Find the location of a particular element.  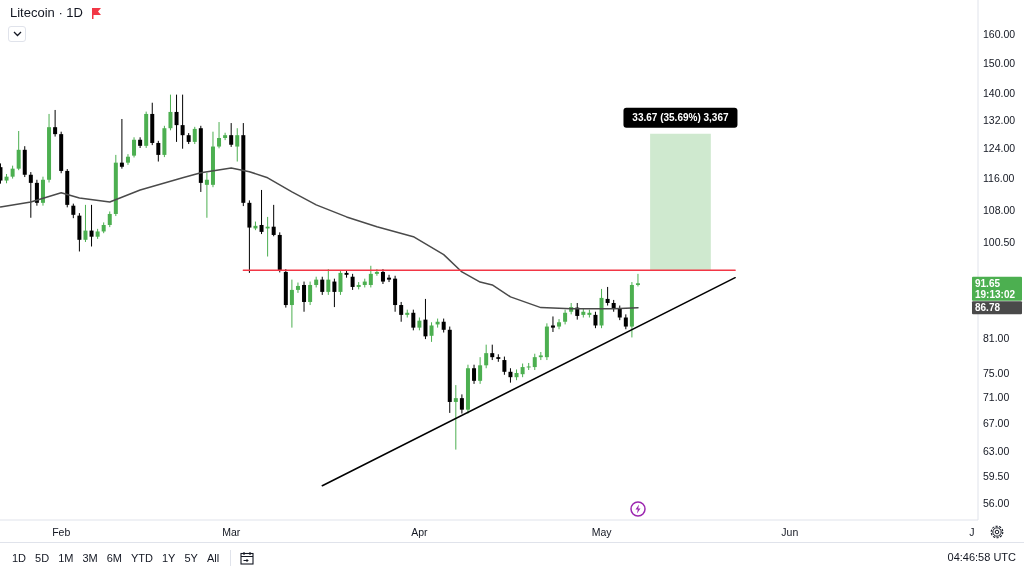

y-tick-label: 160.00 is located at coordinates (999, 33).